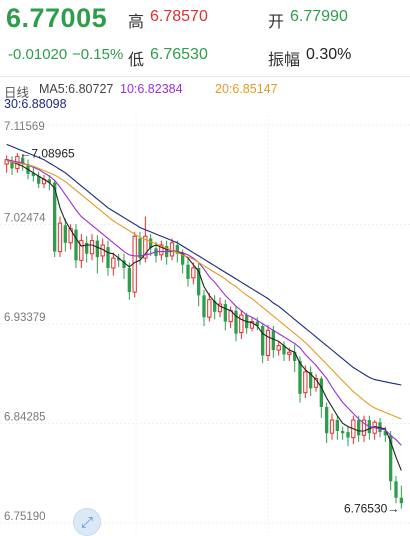 This screenshot has height=536, width=410. Describe the element at coordinates (35, 104) in the screenshot. I see `legend-ma30: 30:6.88098` at that location.